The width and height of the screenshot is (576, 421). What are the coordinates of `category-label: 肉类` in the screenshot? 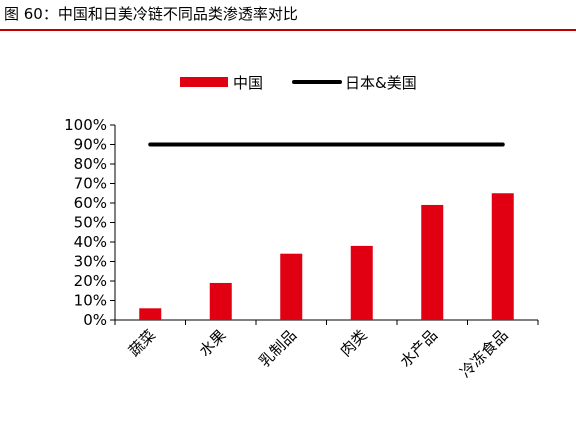 It's located at (354, 343).